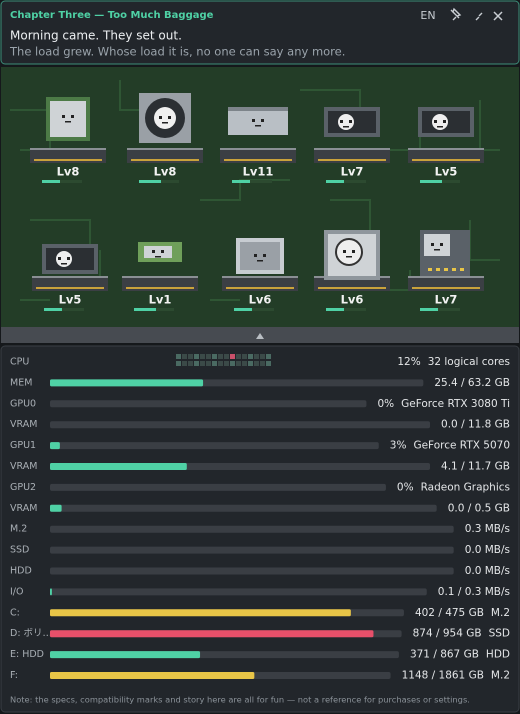 Image resolution: width=520 pixels, height=714 pixels. Describe the element at coordinates (475, 425) in the screenshot. I see `row-value: 0.0 / 11.8 GB` at that location.